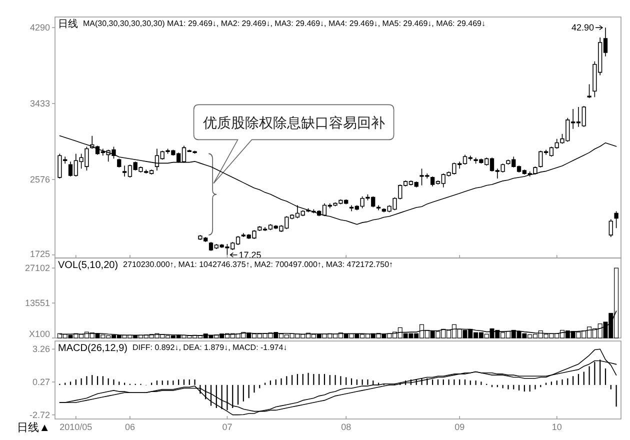 The width and height of the screenshot is (630, 440). I want to click on annotation: 42.90, so click(582, 27).